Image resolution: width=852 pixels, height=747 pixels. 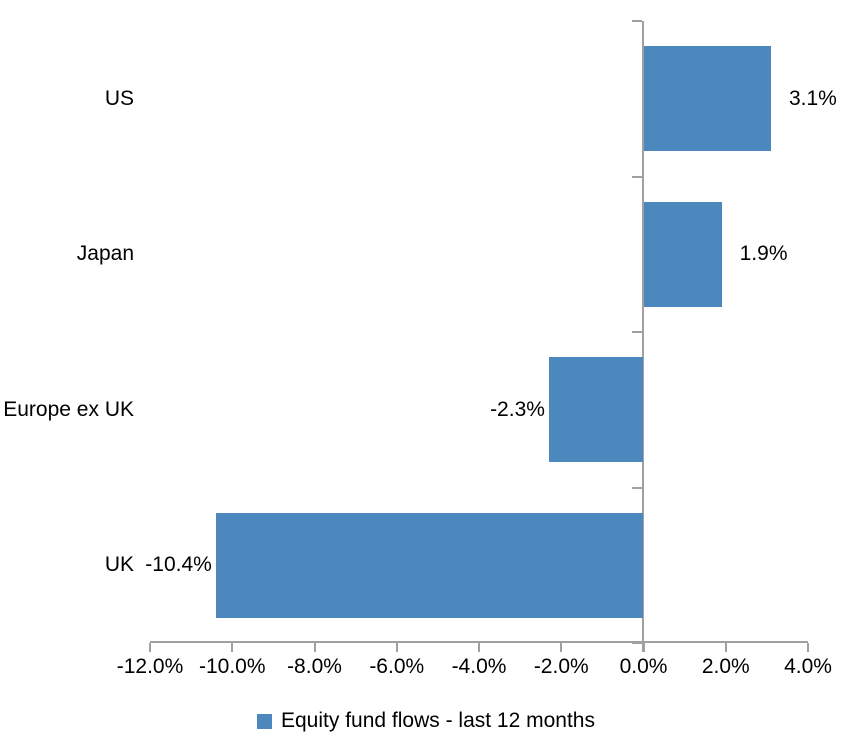 I want to click on x-tick-label: -12.0%, so click(x=150, y=666).